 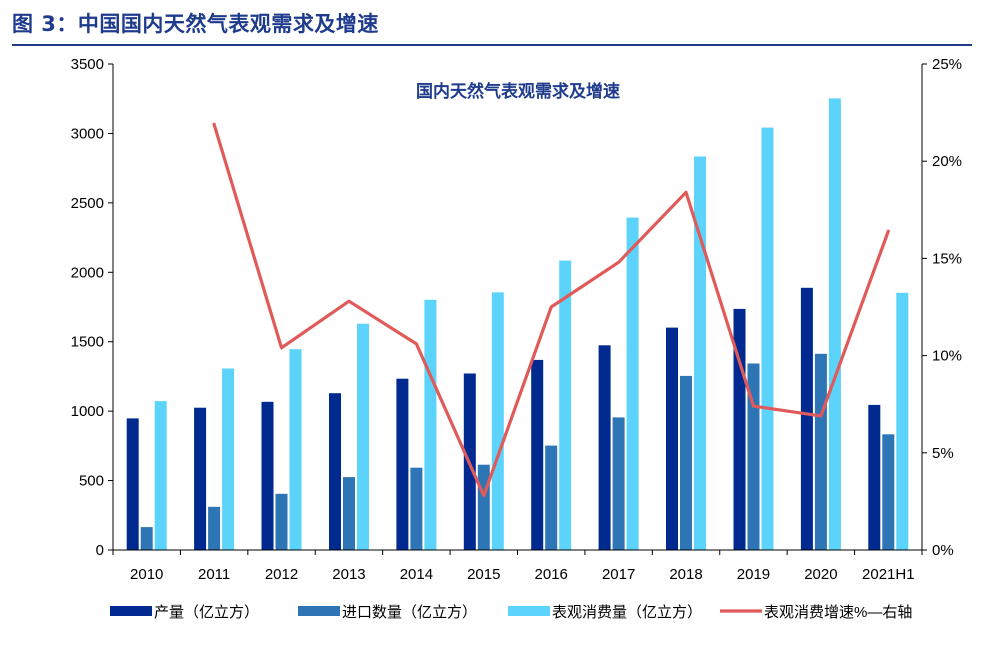 What do you see at coordinates (430, 424) in the screenshot?
I see `bar-3-2014` at bounding box center [430, 424].